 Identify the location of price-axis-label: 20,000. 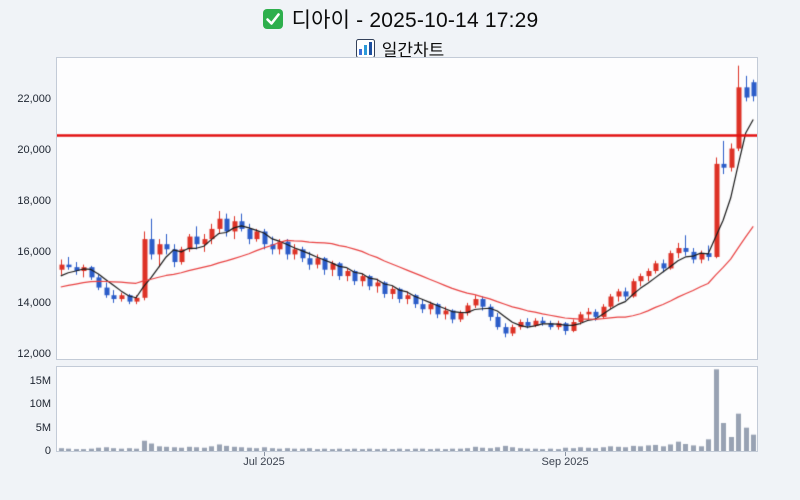
(34, 149).